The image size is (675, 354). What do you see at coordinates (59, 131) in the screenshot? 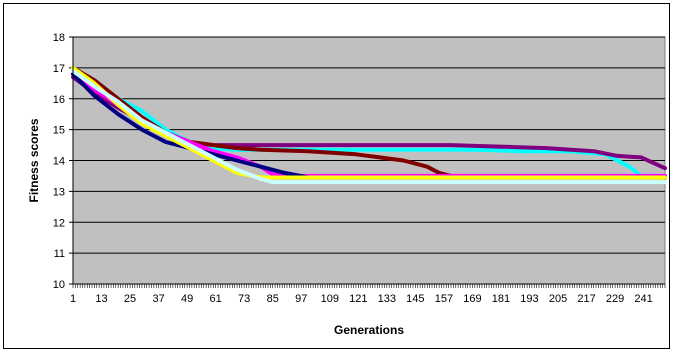
I see `y-tick-label: 15` at bounding box center [59, 131].